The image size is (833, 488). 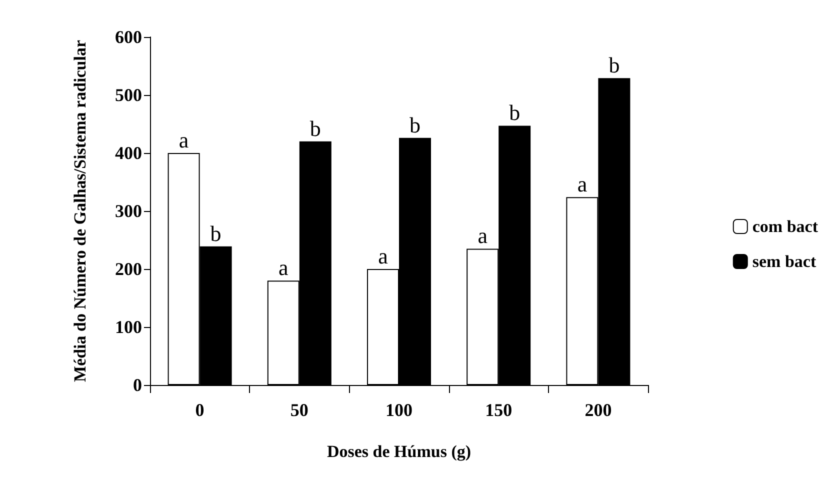 I want to click on x-tick-label: 50, so click(x=299, y=410).